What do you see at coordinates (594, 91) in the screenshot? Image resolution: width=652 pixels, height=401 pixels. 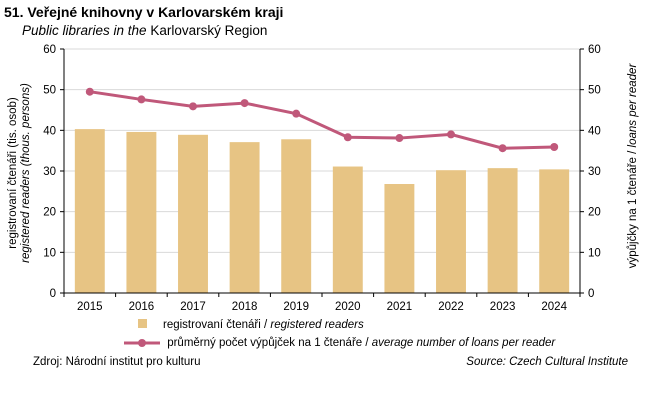 I see `y-right-tick-label: 50` at bounding box center [594, 91].